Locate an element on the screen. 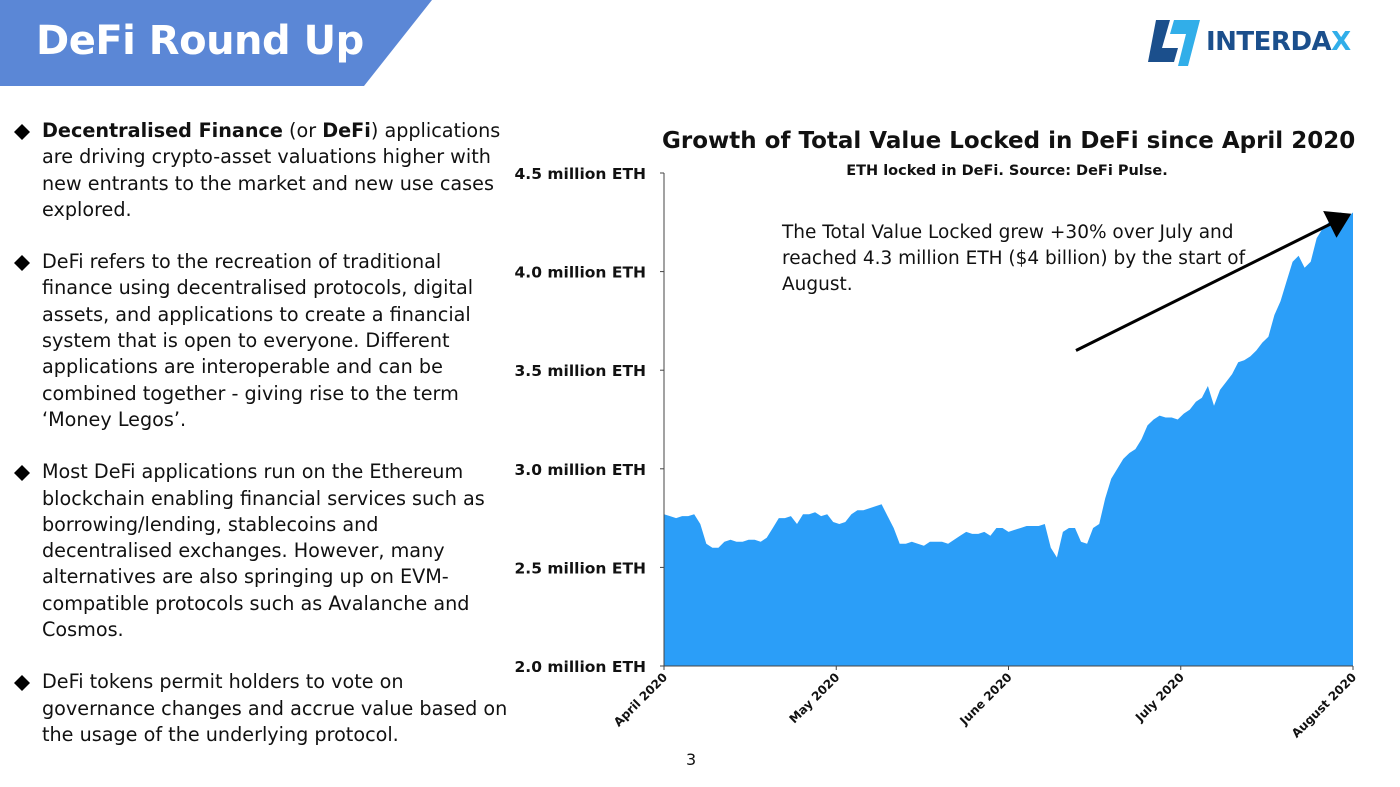 This screenshot has width=1400, height=787. defi-term: Decentralised Finance is located at coordinates (162, 130).